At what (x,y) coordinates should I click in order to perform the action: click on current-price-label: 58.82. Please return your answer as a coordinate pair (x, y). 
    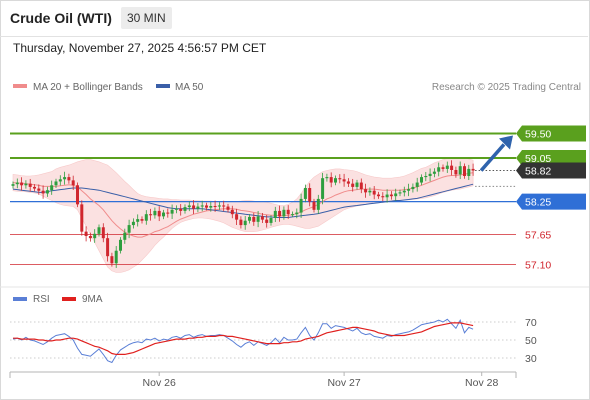
    Looking at the image, I should click on (538, 172).